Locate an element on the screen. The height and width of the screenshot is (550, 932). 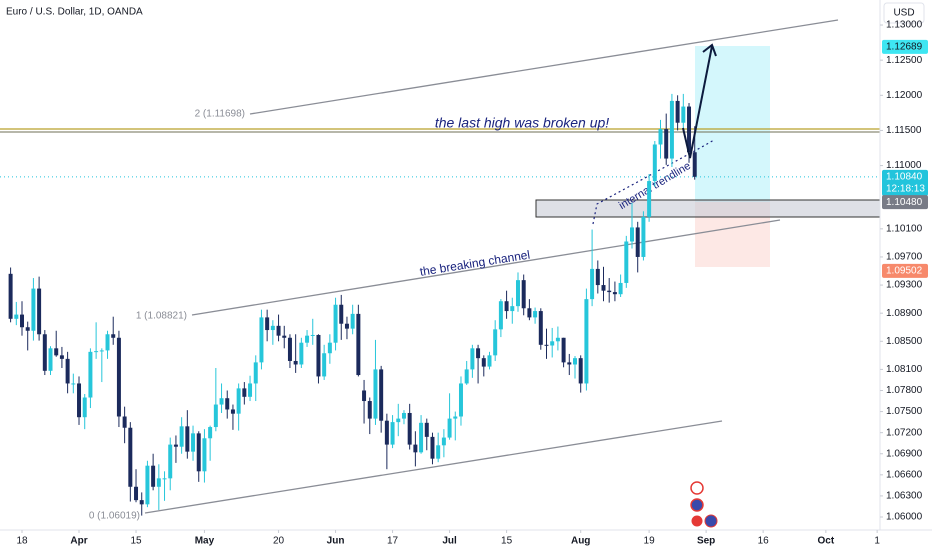
x-tick-label: Oct is located at coordinates (826, 541).